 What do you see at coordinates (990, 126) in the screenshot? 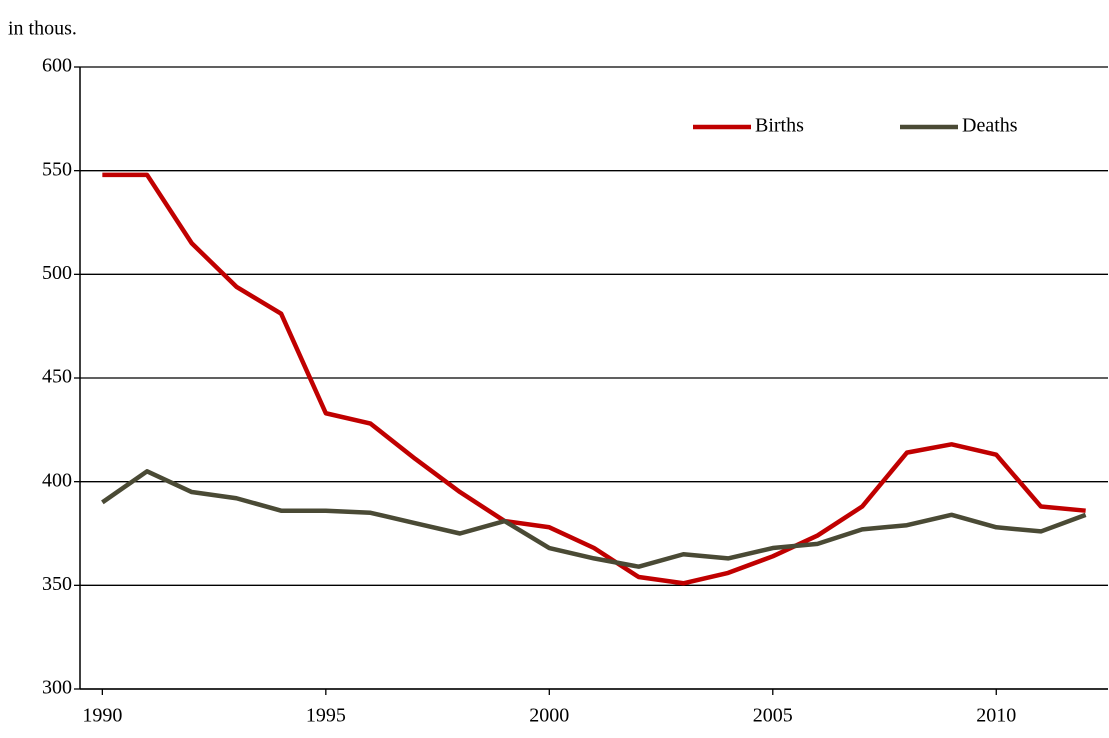
I see `legend-label: Deaths` at bounding box center [990, 126].